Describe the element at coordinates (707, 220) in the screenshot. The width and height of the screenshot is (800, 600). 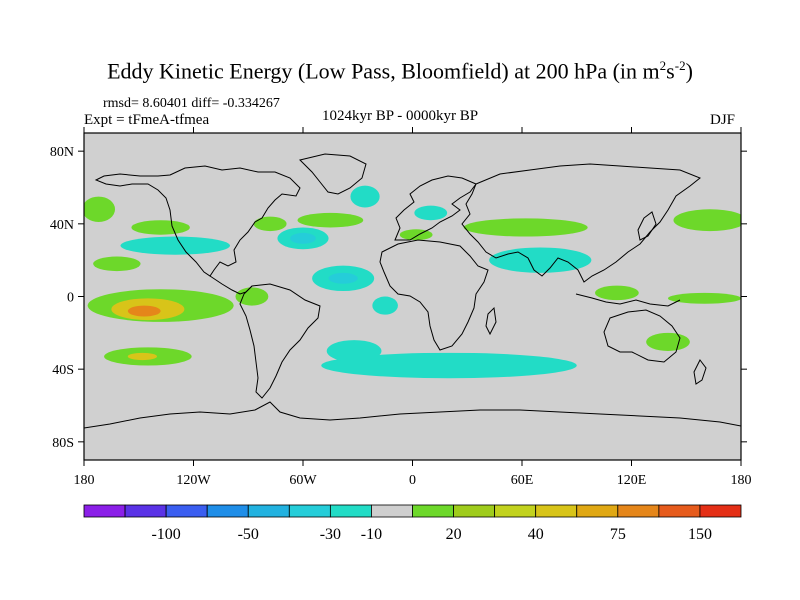
I see `anomaly-north-pacific-east-asia` at that location.